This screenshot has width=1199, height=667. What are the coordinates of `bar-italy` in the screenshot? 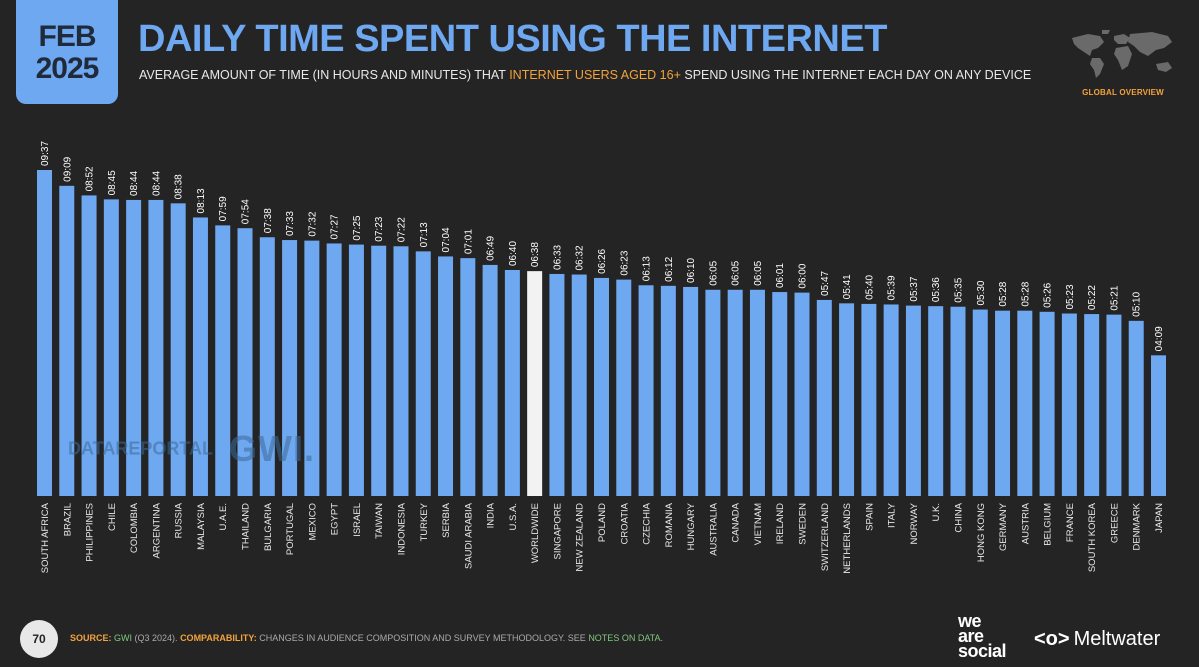 It's located at (891, 400).